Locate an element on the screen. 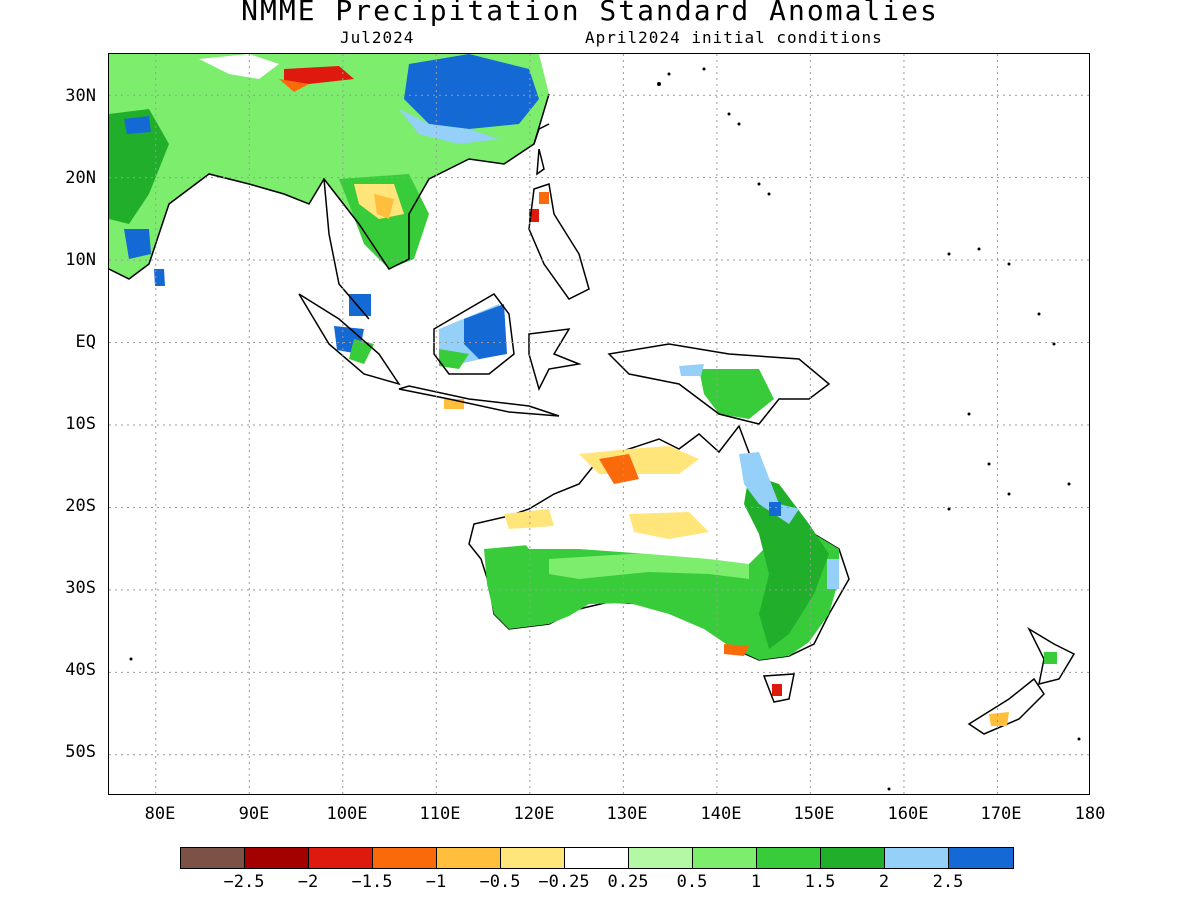 This screenshot has height=900, width=1200. colorbar-label: 1 is located at coordinates (756, 882).